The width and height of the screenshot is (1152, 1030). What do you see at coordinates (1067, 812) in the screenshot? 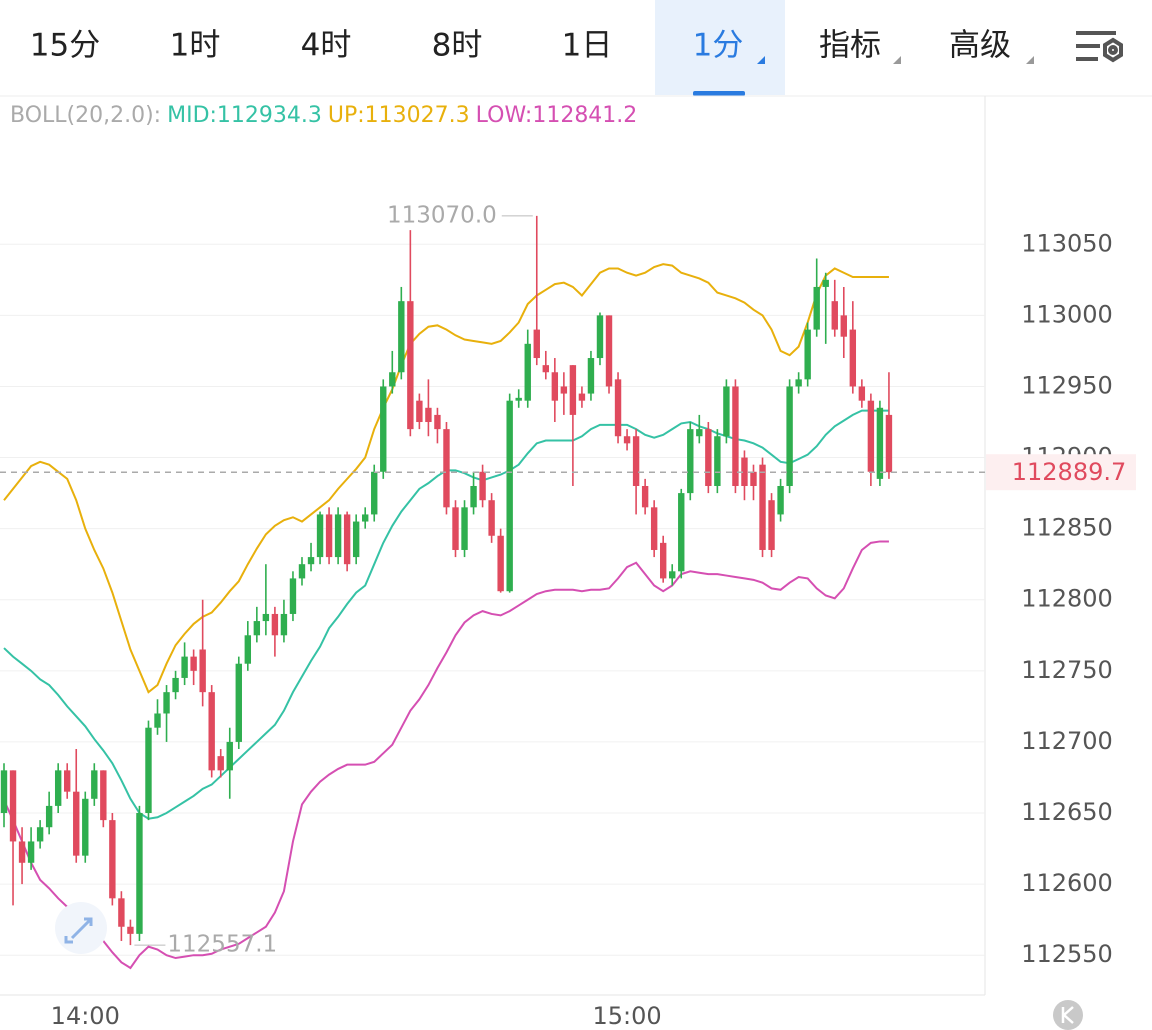
I see `y-tick-label: 112650` at bounding box center [1067, 812].